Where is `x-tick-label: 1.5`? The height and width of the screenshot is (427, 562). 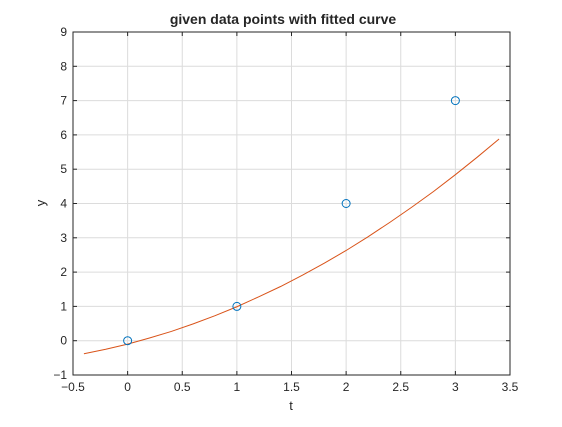 x-tick-label: 1.5 is located at coordinates (291, 387).